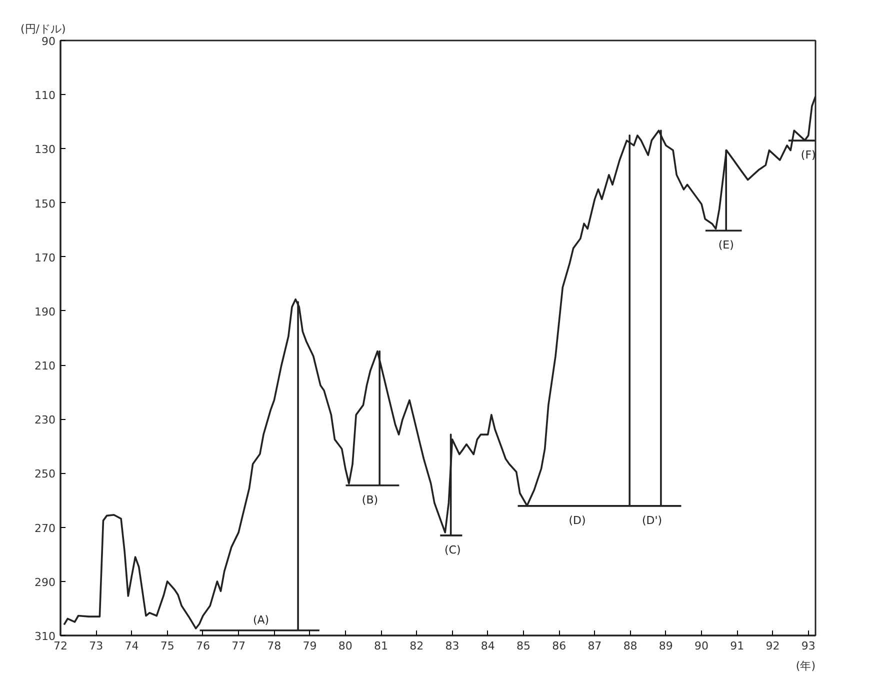 The height and width of the screenshot is (695, 870). Describe the element at coordinates (167, 646) in the screenshot. I see `x-tick-label: 75` at that location.